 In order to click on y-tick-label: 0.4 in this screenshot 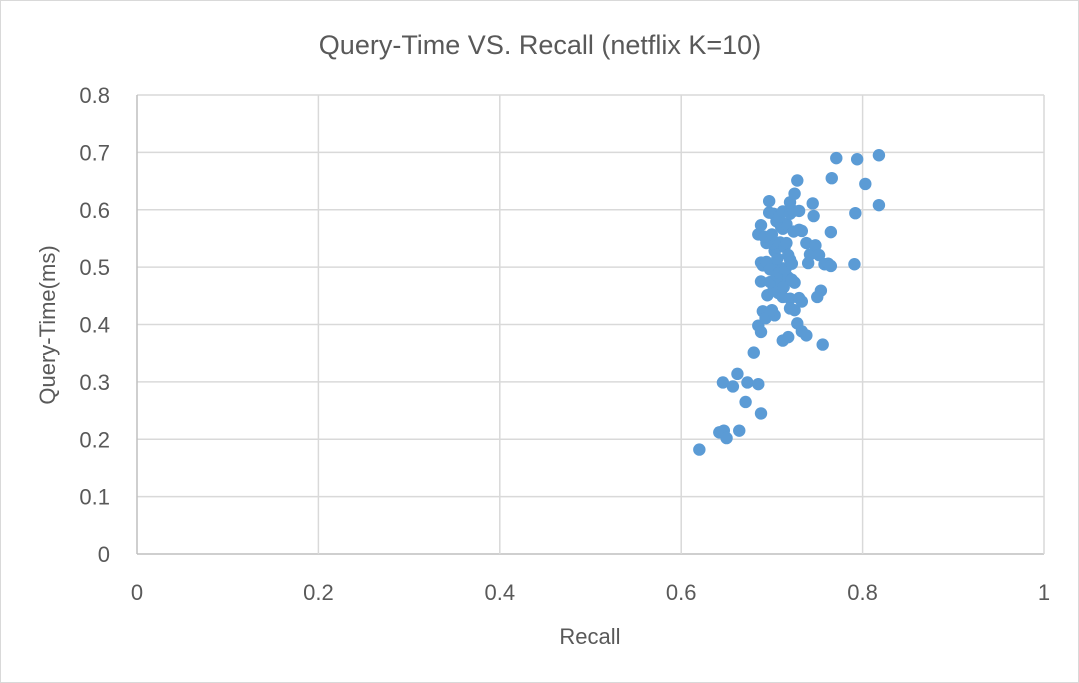, I will do `click(94, 325)`.